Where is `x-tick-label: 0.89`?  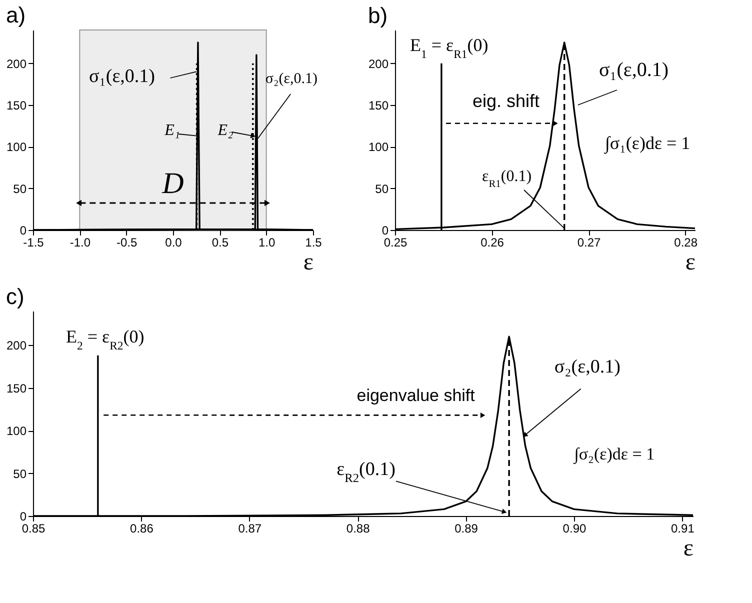
x-tick-label: 0.89 is located at coordinates (466, 529).